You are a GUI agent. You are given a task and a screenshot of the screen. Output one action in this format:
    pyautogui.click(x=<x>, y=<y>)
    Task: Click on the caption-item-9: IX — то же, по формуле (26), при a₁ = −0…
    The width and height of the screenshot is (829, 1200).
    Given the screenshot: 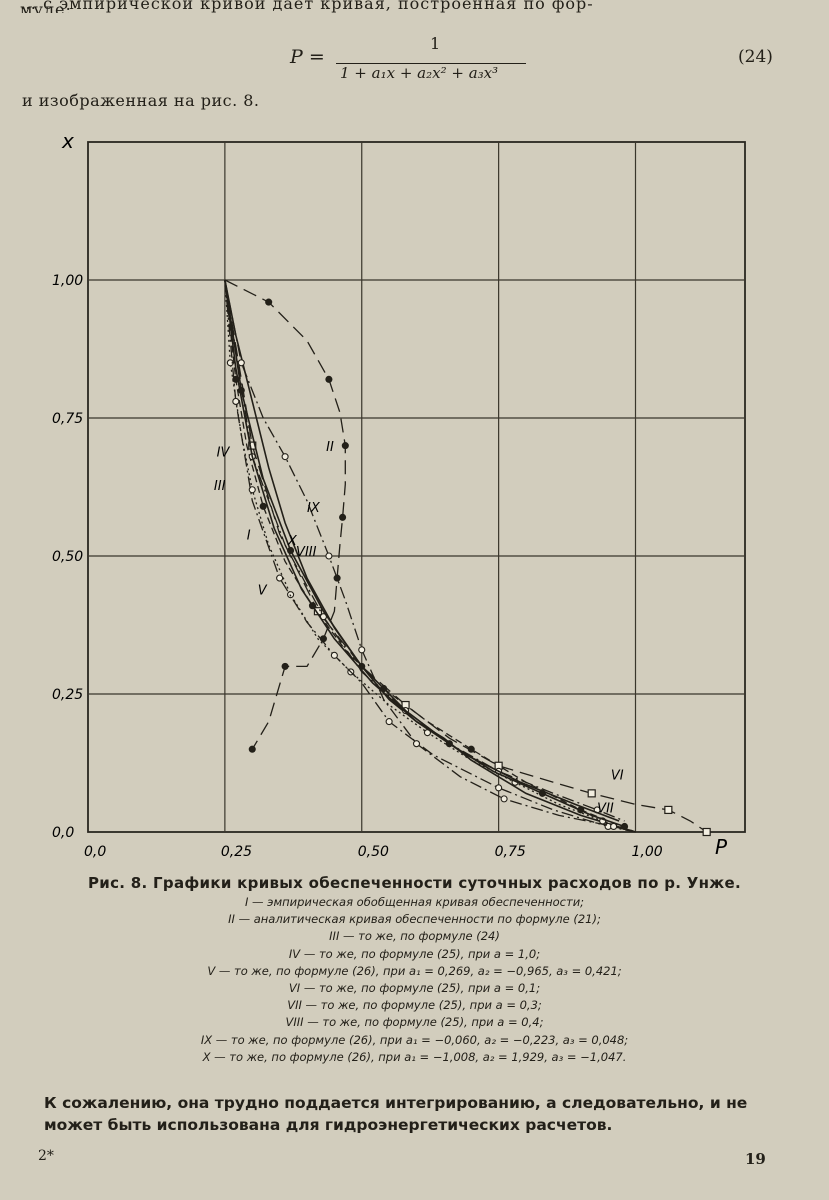 What is the action you would take?
    pyautogui.click(x=414, y=1039)
    